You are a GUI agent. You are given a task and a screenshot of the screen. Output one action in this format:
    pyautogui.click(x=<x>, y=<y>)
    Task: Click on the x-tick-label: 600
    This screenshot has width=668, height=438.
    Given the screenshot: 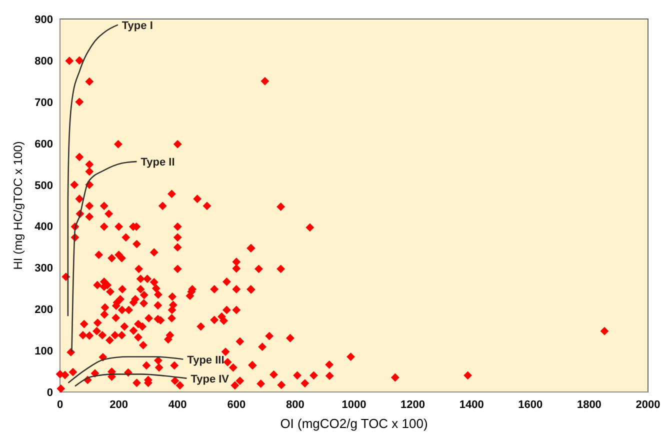 What is the action you would take?
    pyautogui.click(x=236, y=405)
    